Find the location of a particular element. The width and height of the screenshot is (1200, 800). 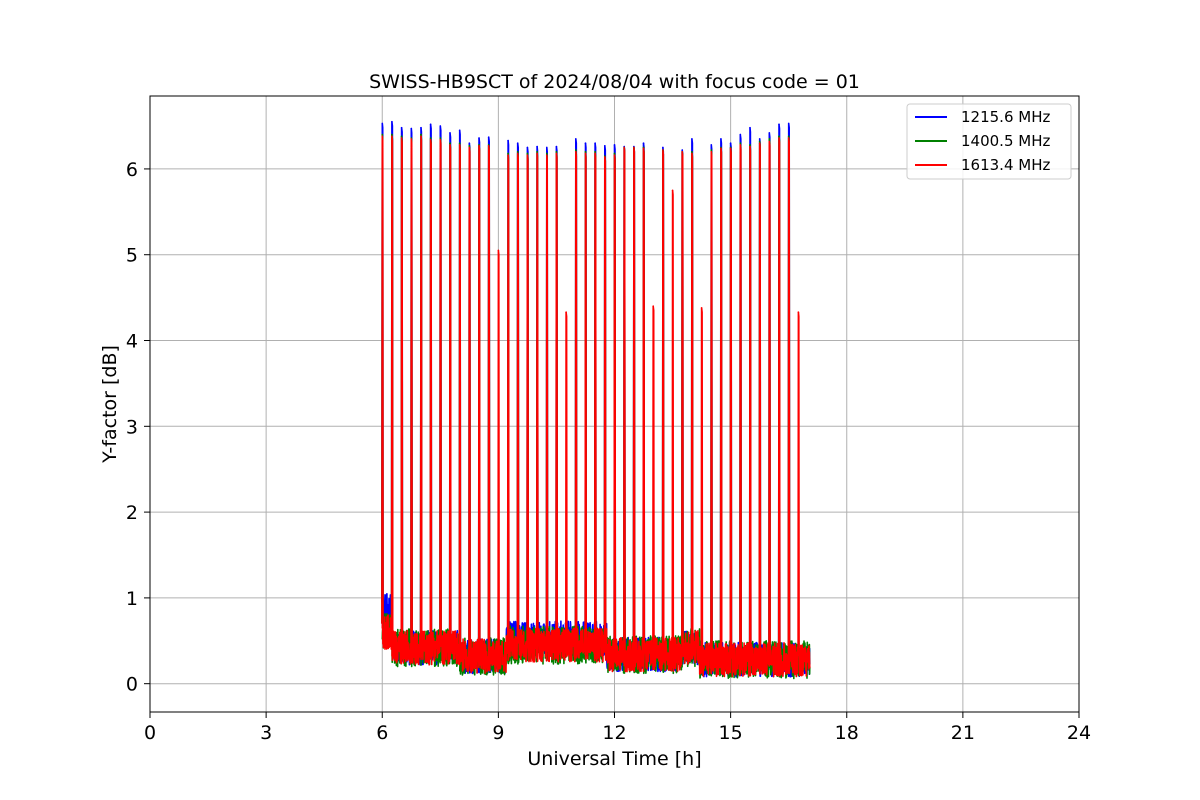

x-axis: 0 3 6 9 12 15 18 21 24 is located at coordinates (617, 728).